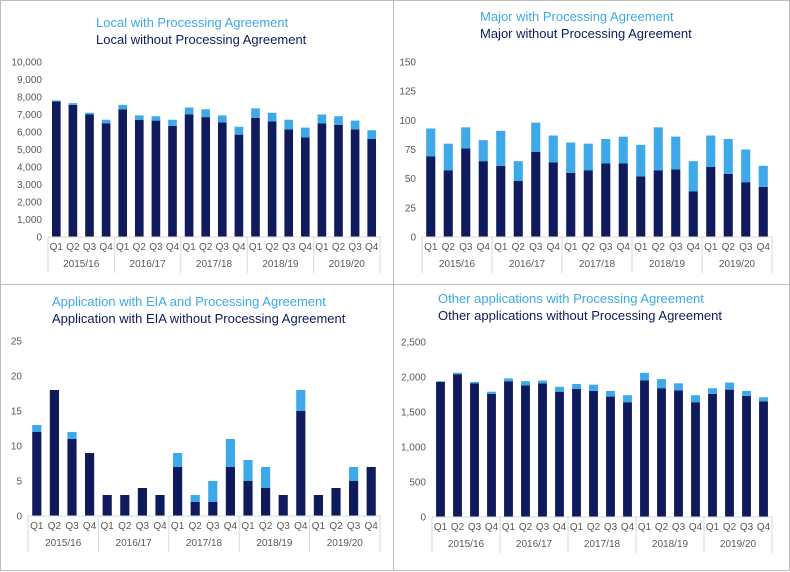  Describe the element at coordinates (423, 518) in the screenshot. I see `chart-other-ytick: 0` at that location.